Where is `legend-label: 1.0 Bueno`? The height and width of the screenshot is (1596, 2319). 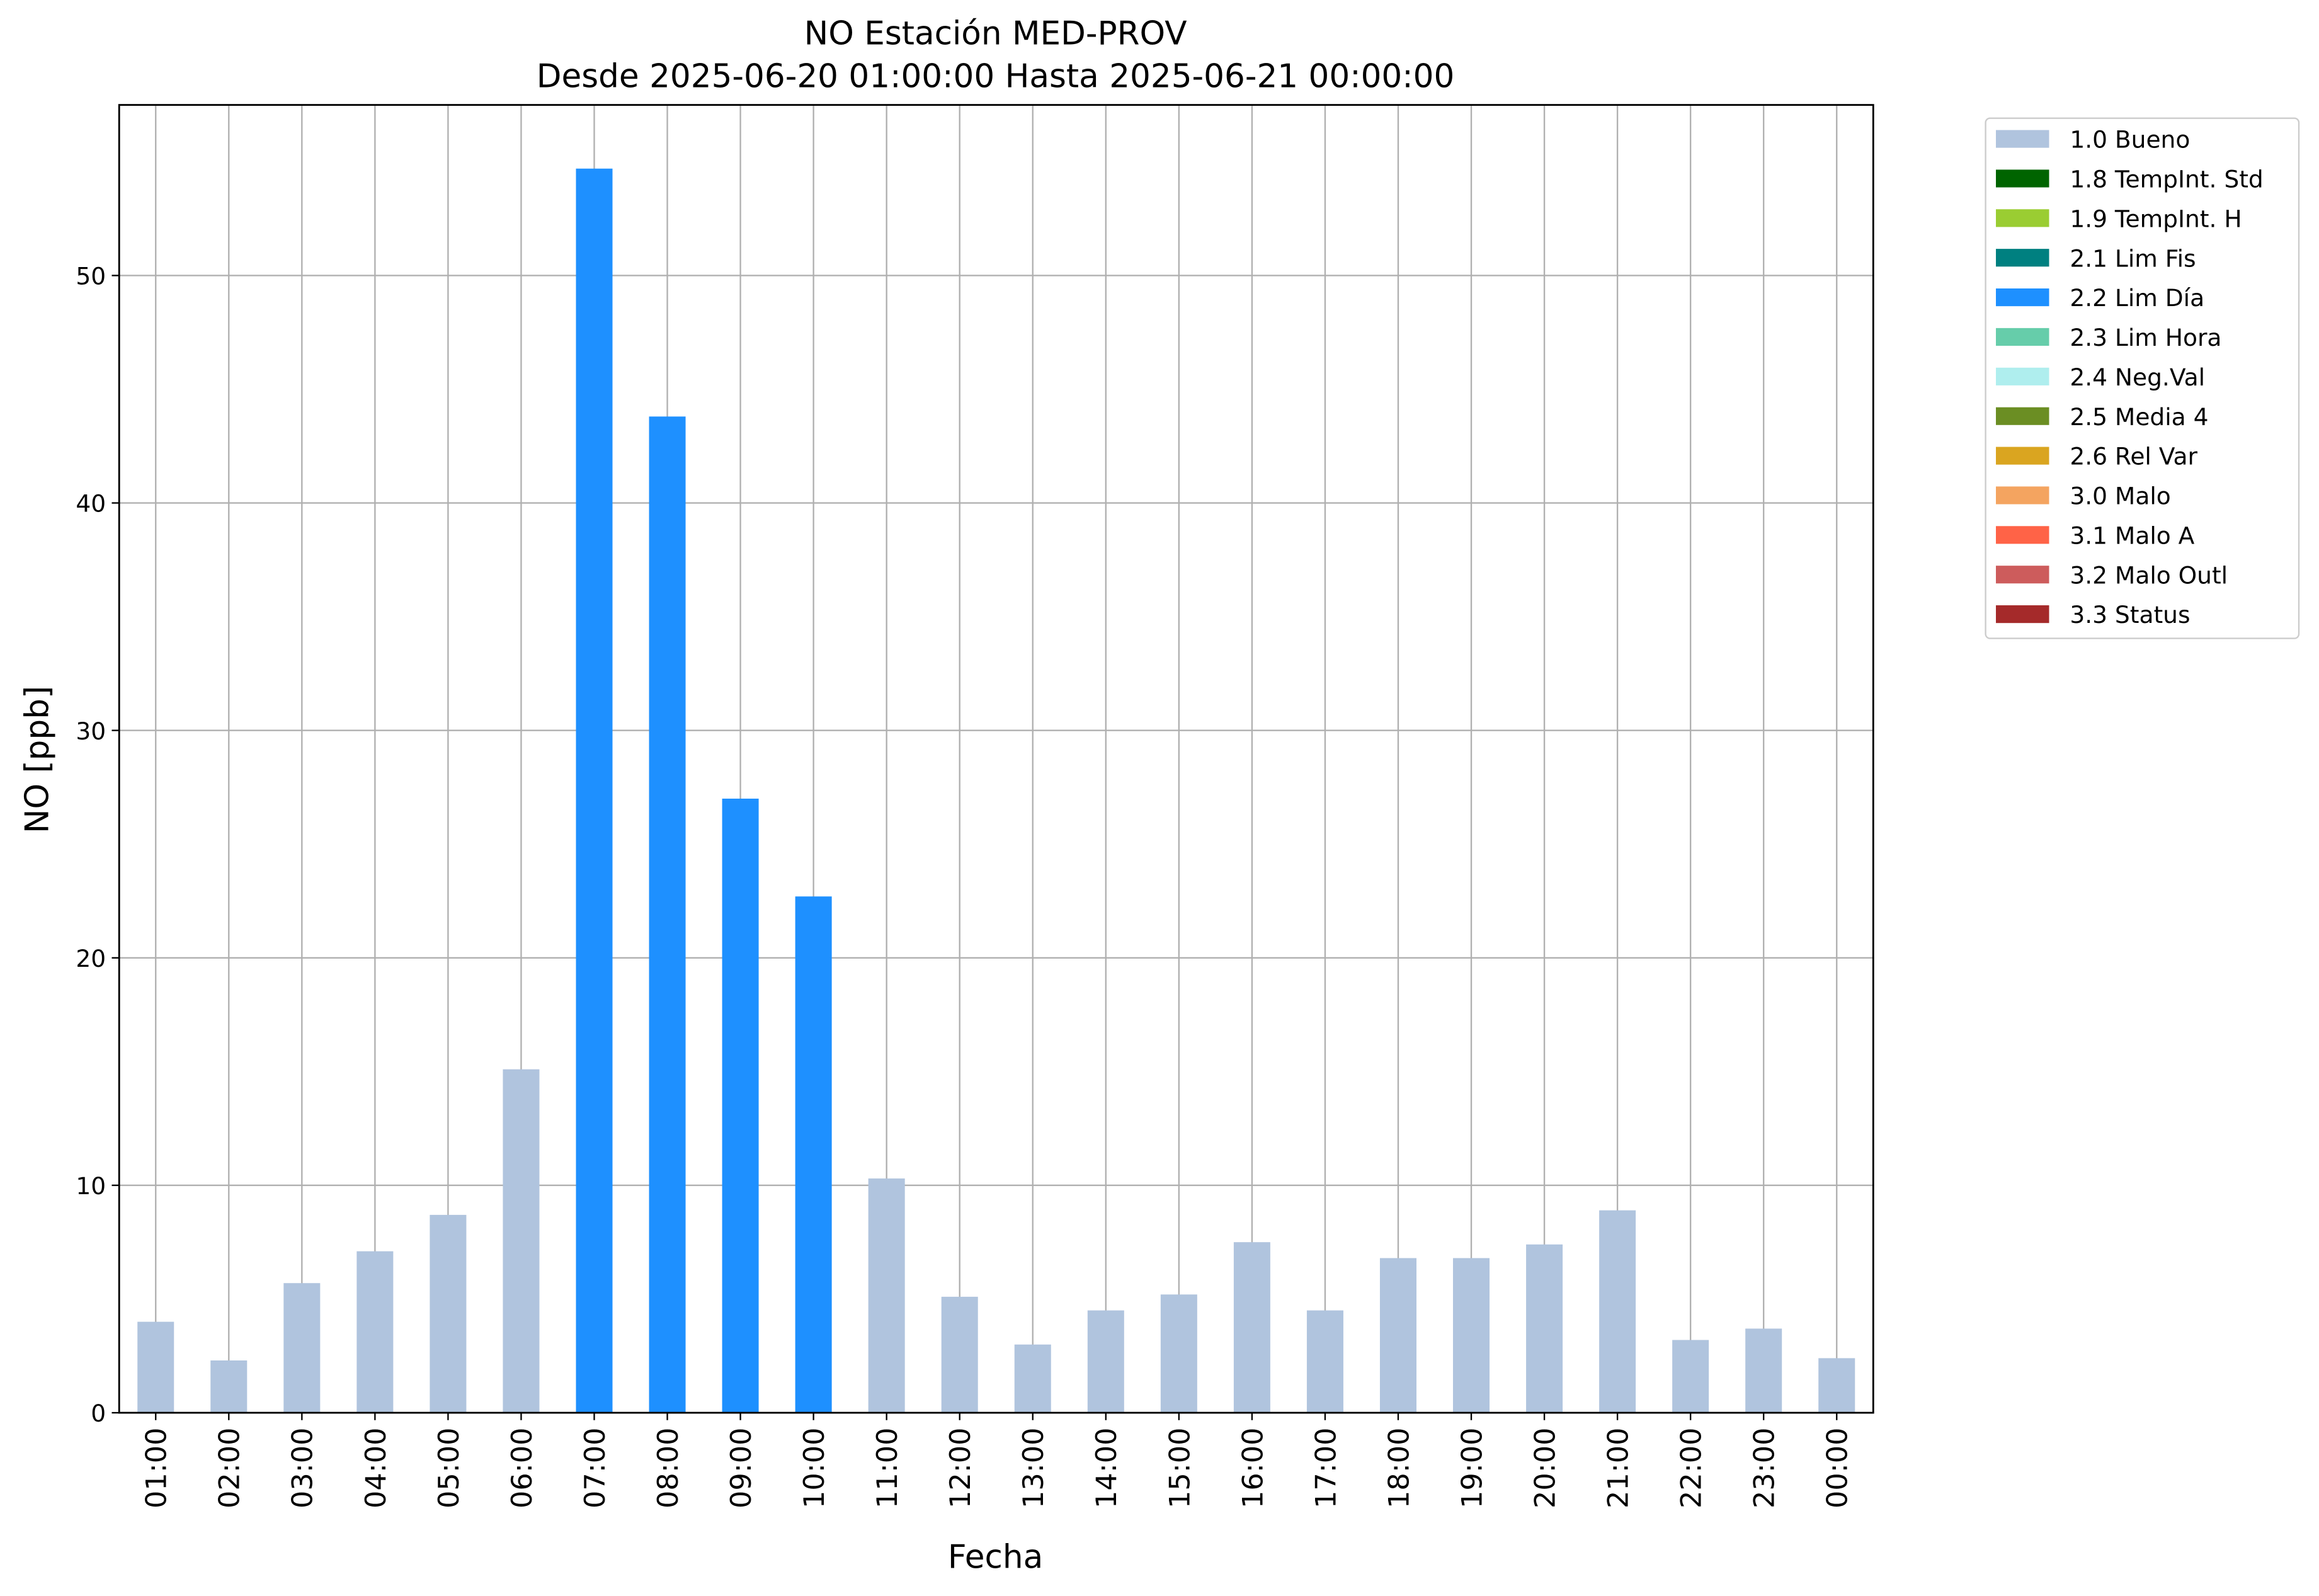 legend-label: 1.0 Bueno is located at coordinates (2130, 140).